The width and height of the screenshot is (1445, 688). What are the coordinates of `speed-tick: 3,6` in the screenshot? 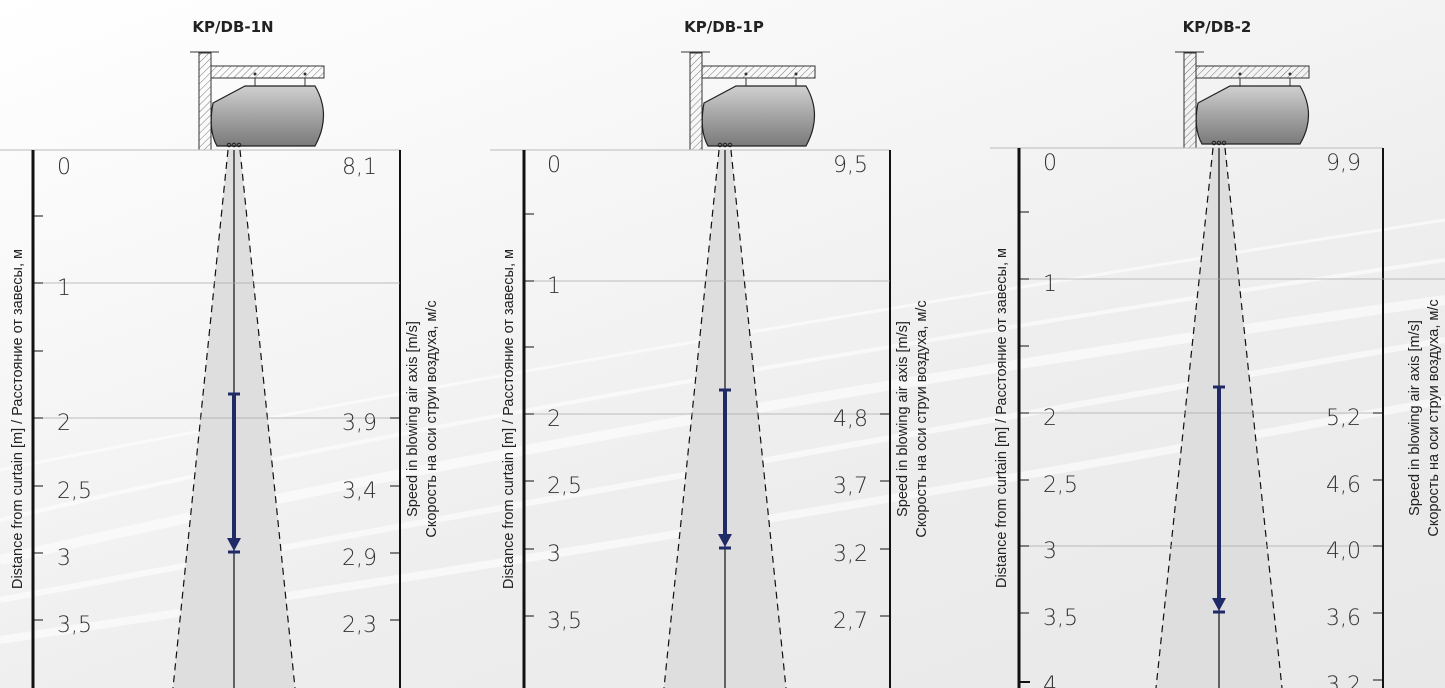 It's located at (1343, 618).